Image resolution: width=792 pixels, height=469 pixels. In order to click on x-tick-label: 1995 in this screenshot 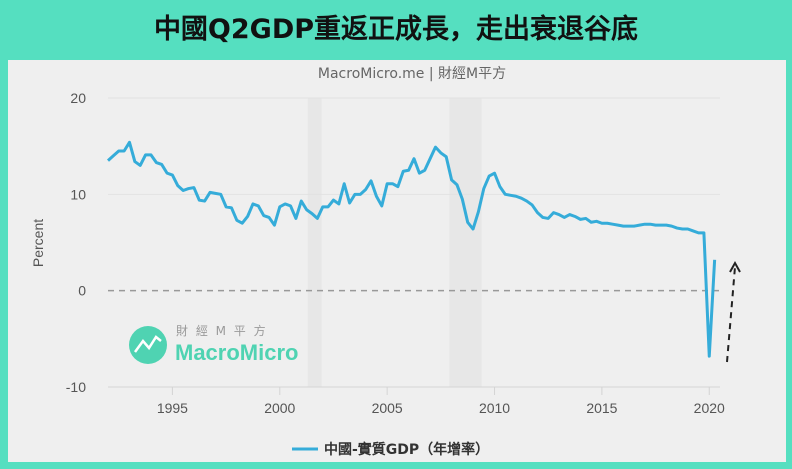, I will do `click(172, 408)`.